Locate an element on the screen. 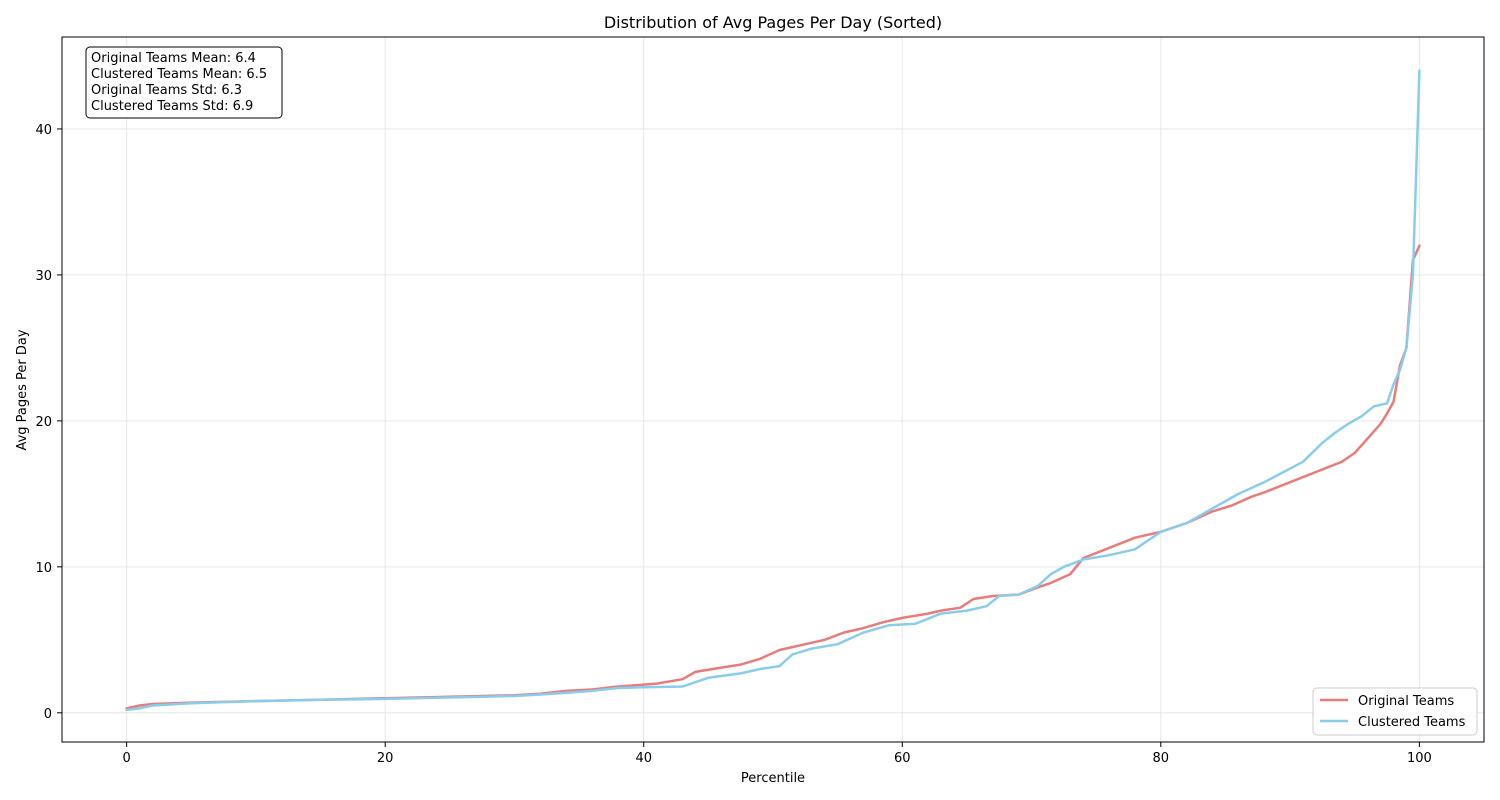  legend-frame is located at coordinates (1395, 711).